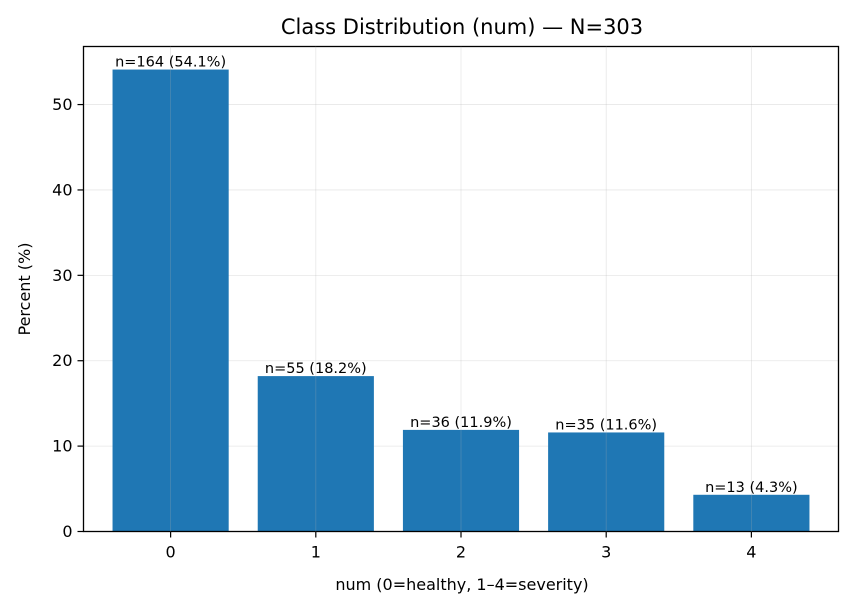 The height and width of the screenshot is (609, 855). What do you see at coordinates (24, 289) in the screenshot?
I see `y-axis-label: Percent (%)` at bounding box center [24, 289].